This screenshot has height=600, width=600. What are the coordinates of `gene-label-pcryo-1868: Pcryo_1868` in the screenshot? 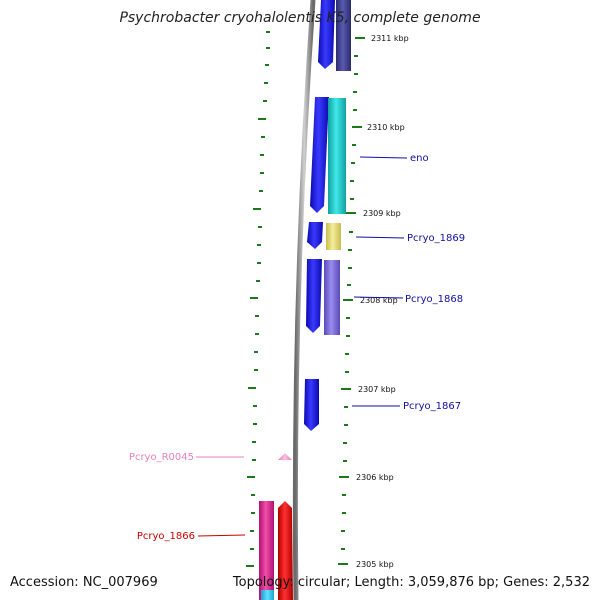 It's located at (434, 299).